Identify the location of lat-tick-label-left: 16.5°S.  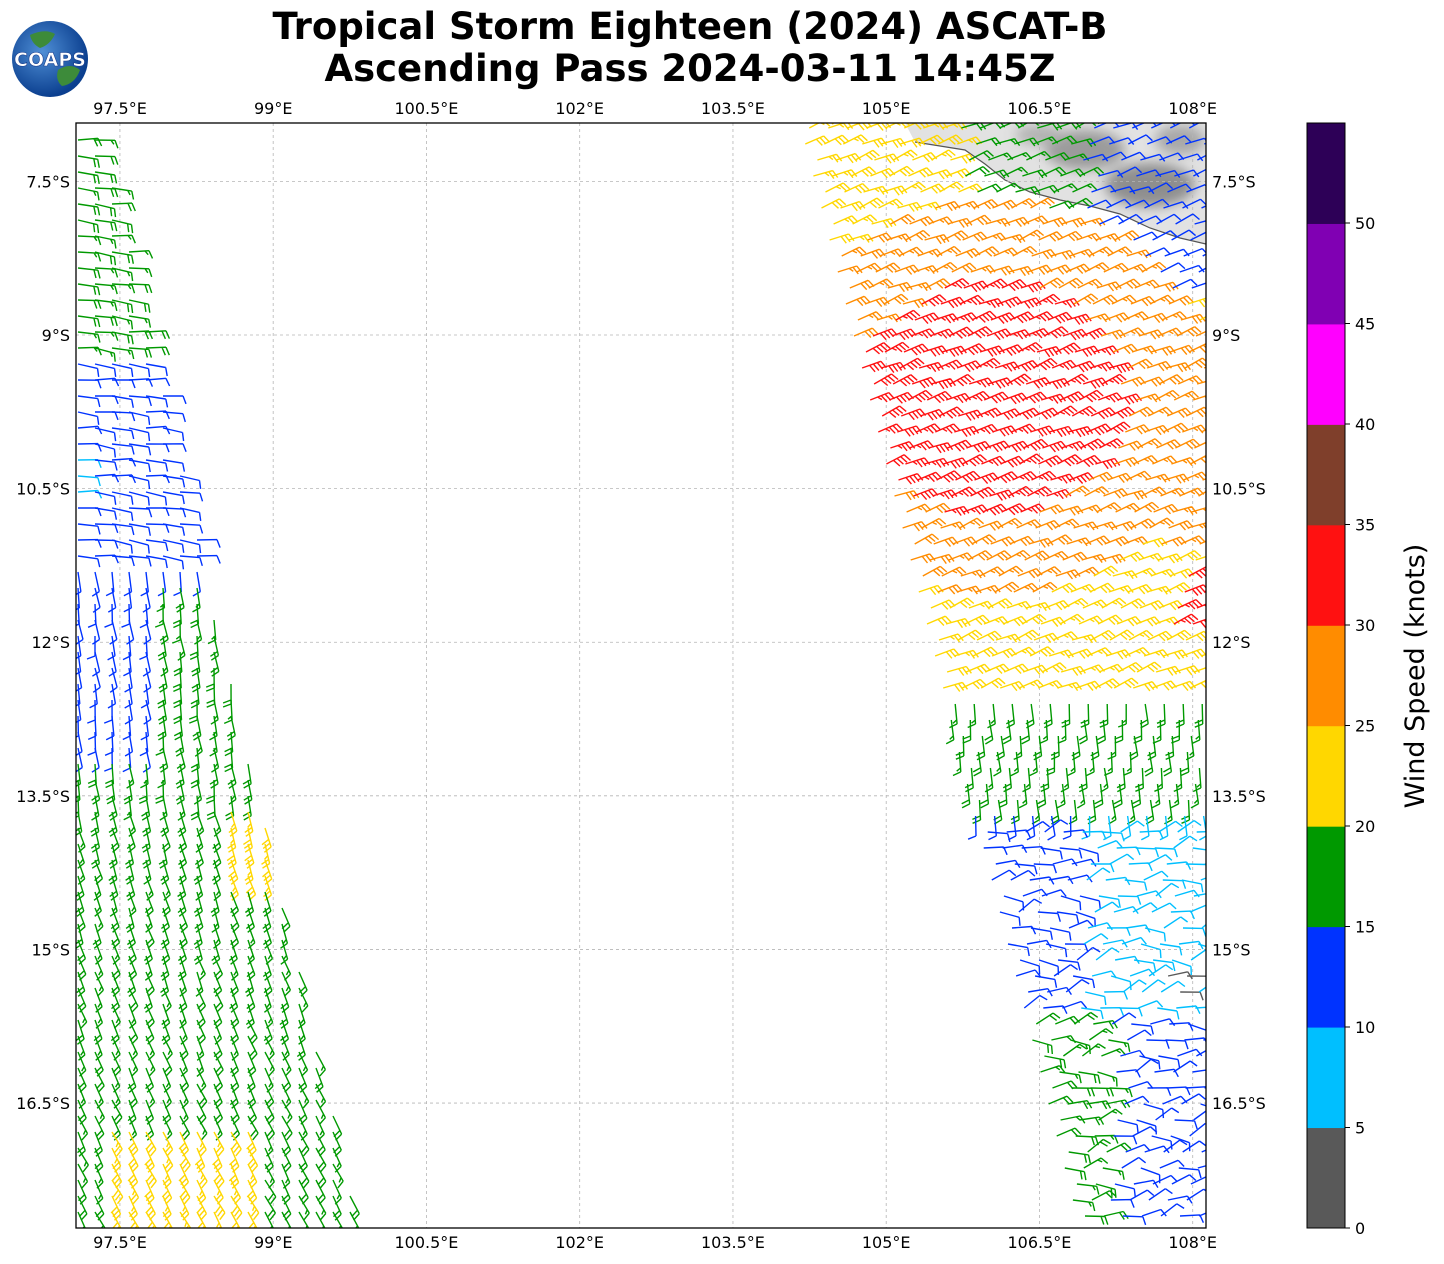
(43, 1103).